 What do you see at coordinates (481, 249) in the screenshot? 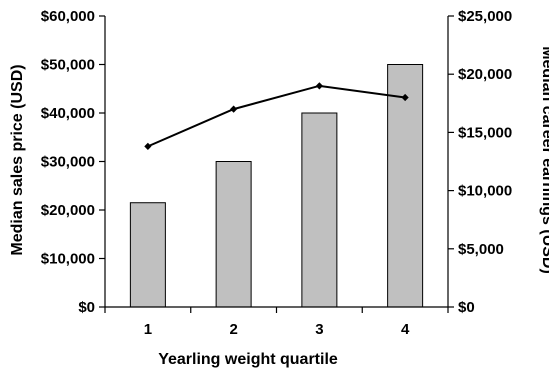
I see `y-right-tick-label: $5,000` at bounding box center [481, 249].